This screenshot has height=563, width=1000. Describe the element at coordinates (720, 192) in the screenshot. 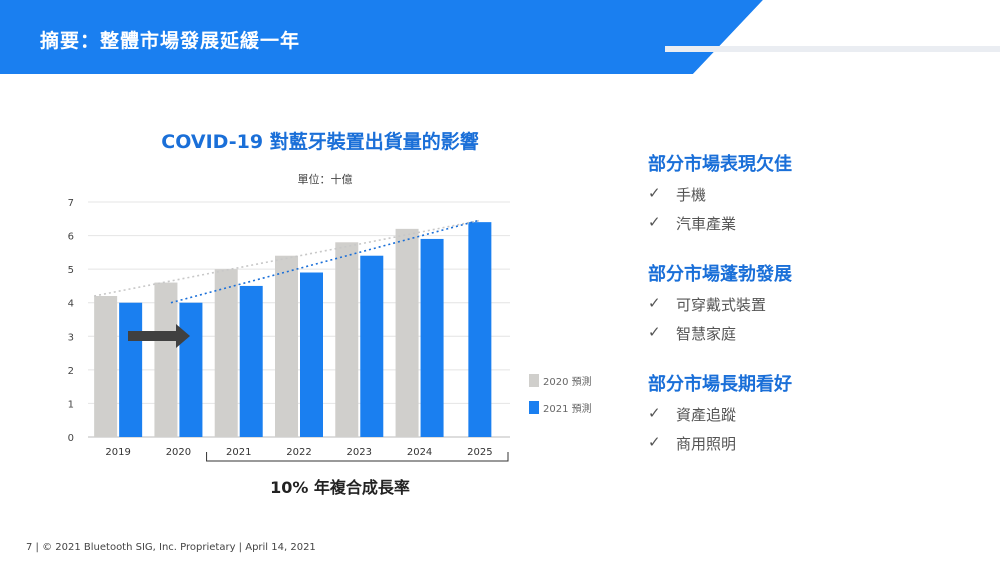

I see `section-underperforming: 部分市場表現欠佳 ✓ 手機 ✓ 汽車產業` at that location.